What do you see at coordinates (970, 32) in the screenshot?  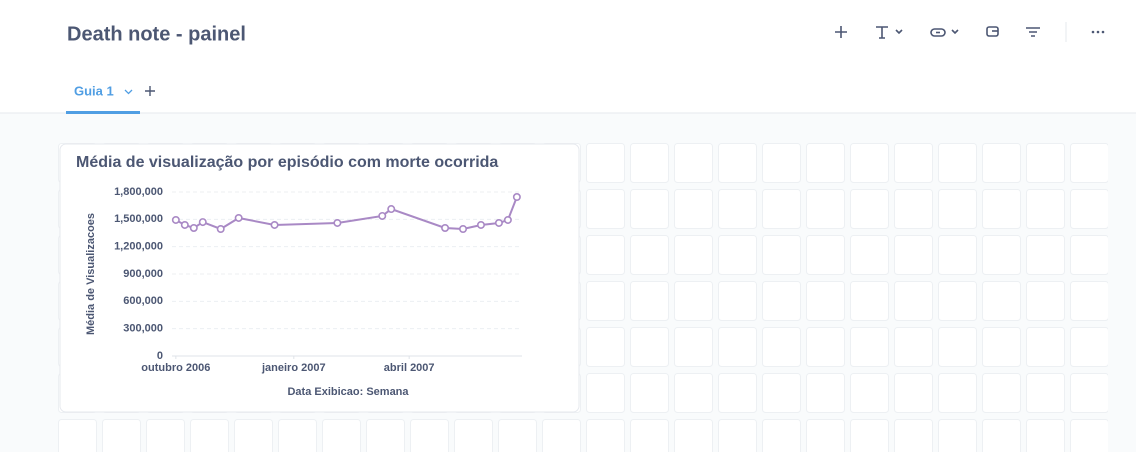 I see `toolbar` at bounding box center [970, 32].